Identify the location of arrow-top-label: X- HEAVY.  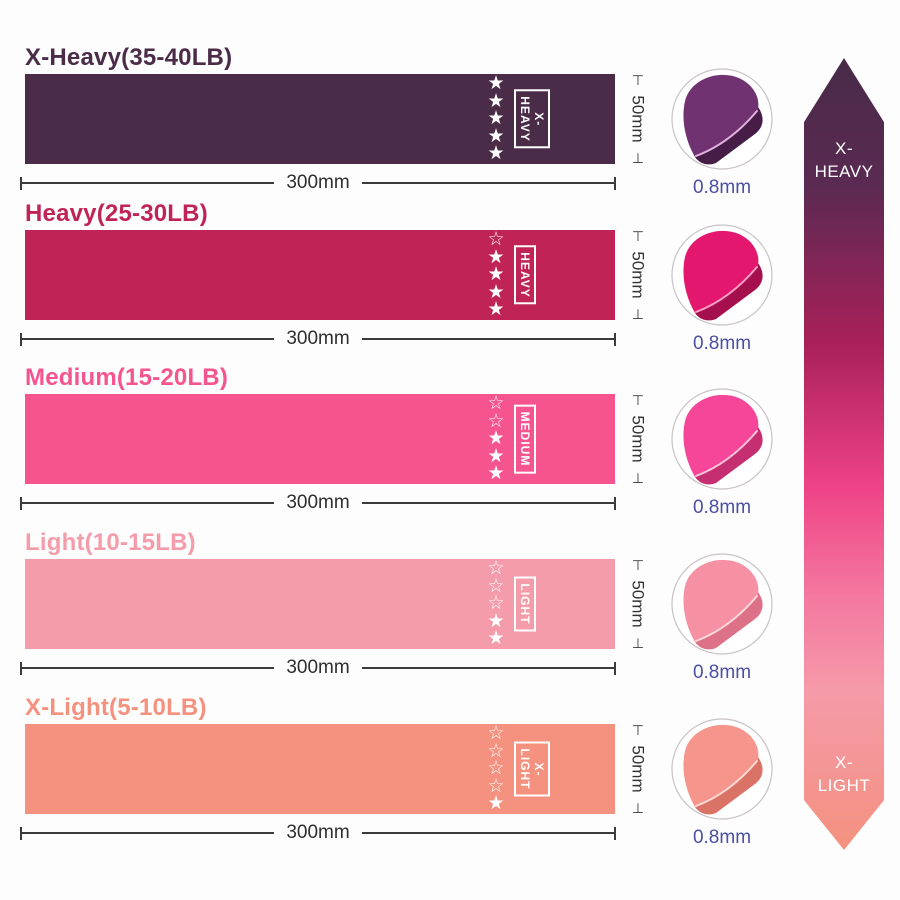
(844, 161).